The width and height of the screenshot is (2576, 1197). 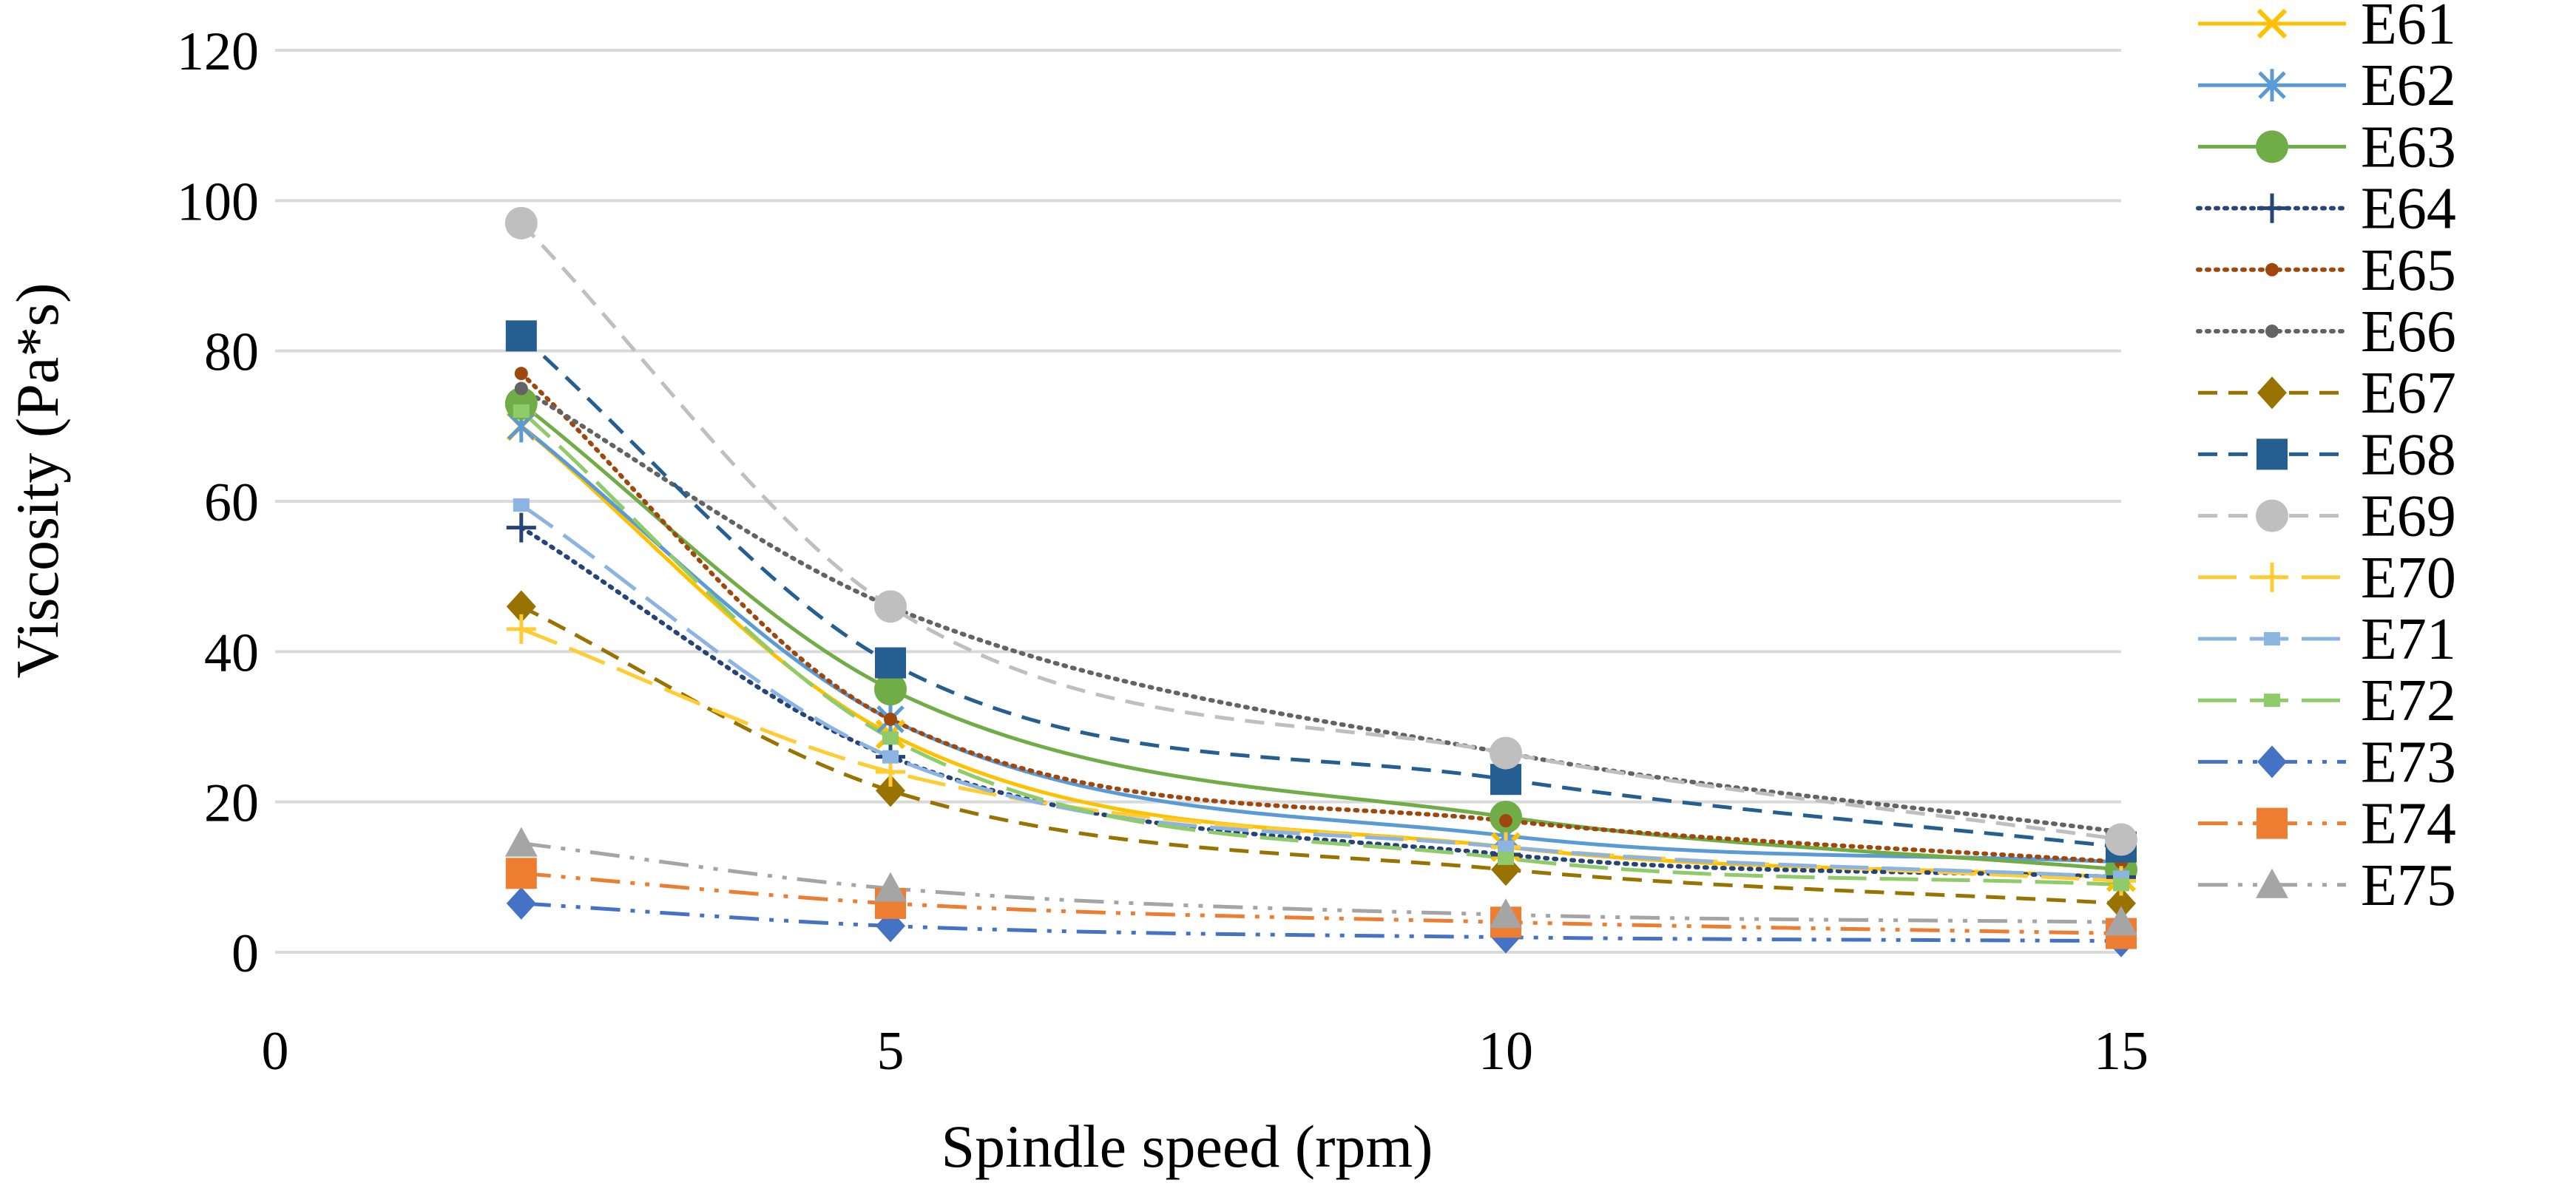 I want to click on series-line-E73, so click(x=1321, y=922).